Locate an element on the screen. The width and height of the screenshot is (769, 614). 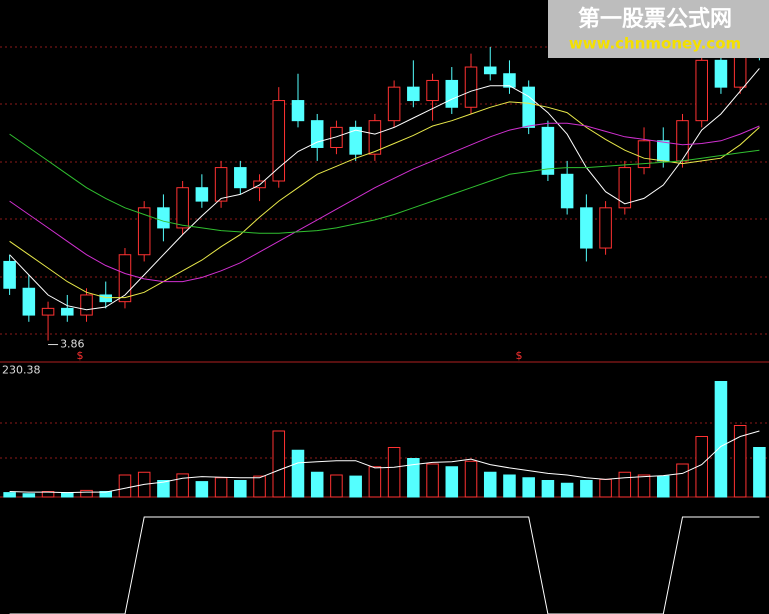
watermark-url: www.chnmoney.com is located at coordinates (655, 44).